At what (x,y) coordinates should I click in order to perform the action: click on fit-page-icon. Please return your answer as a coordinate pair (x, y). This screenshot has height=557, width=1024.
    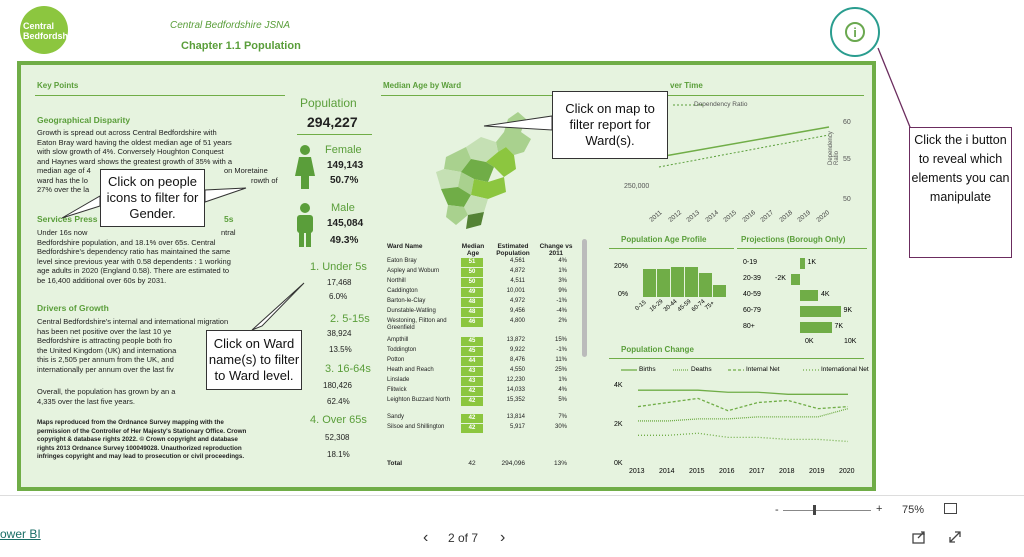
    Looking at the image, I should click on (950, 508).